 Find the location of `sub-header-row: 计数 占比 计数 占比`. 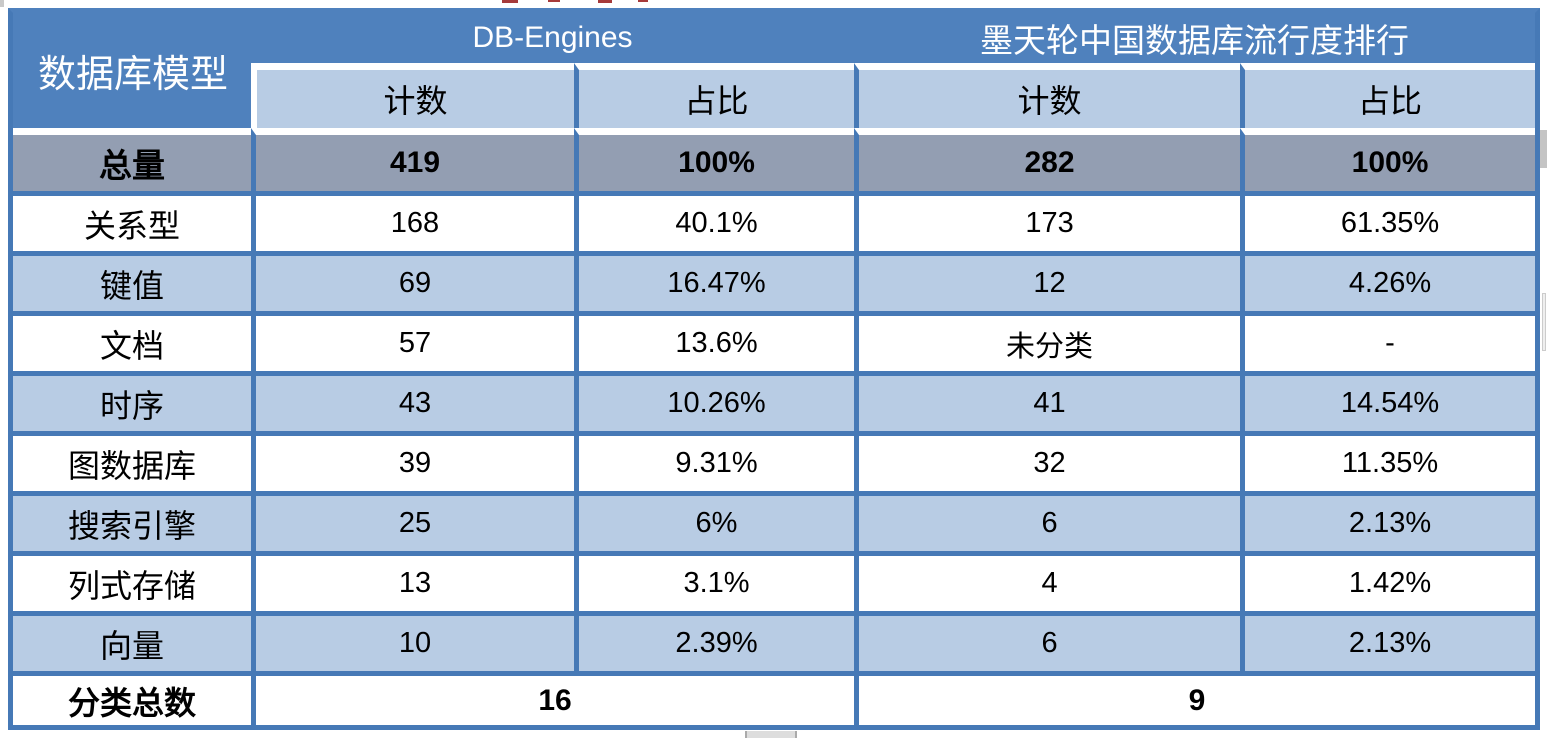

sub-header-row: 计数 占比 计数 占比 is located at coordinates (774, 95).